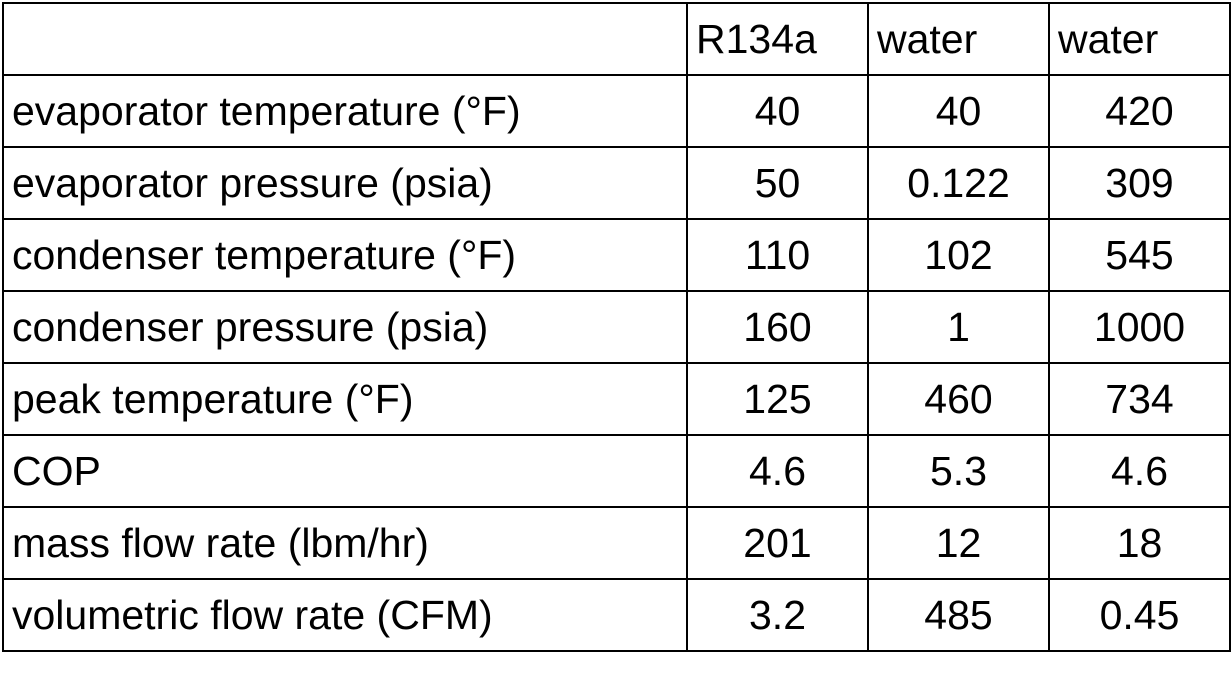  Describe the element at coordinates (1139, 327) in the screenshot. I see `table-cell: 1000` at that location.